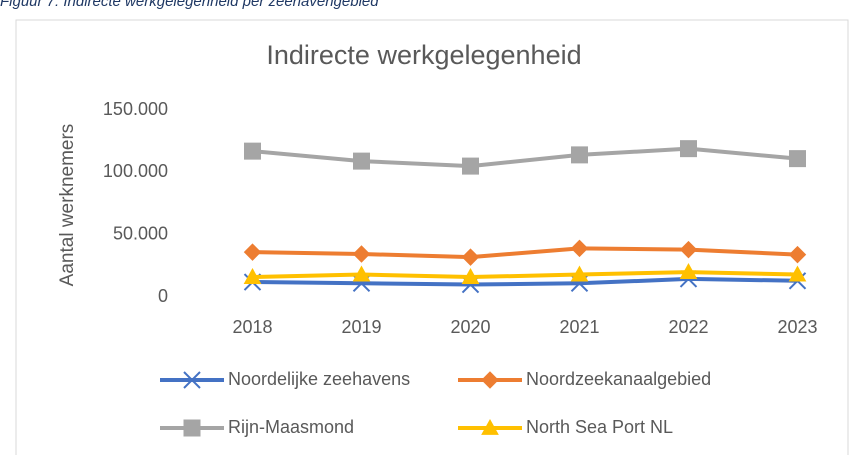  I want to click on y-axis-label: Aantal werknemers, so click(67, 205).